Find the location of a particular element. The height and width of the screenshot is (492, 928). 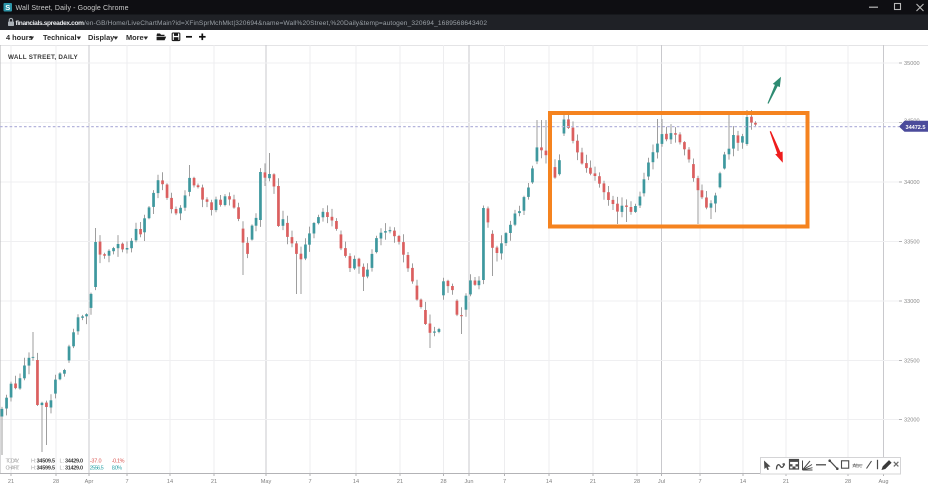

svg-text: -37.0 is located at coordinates (96, 462).